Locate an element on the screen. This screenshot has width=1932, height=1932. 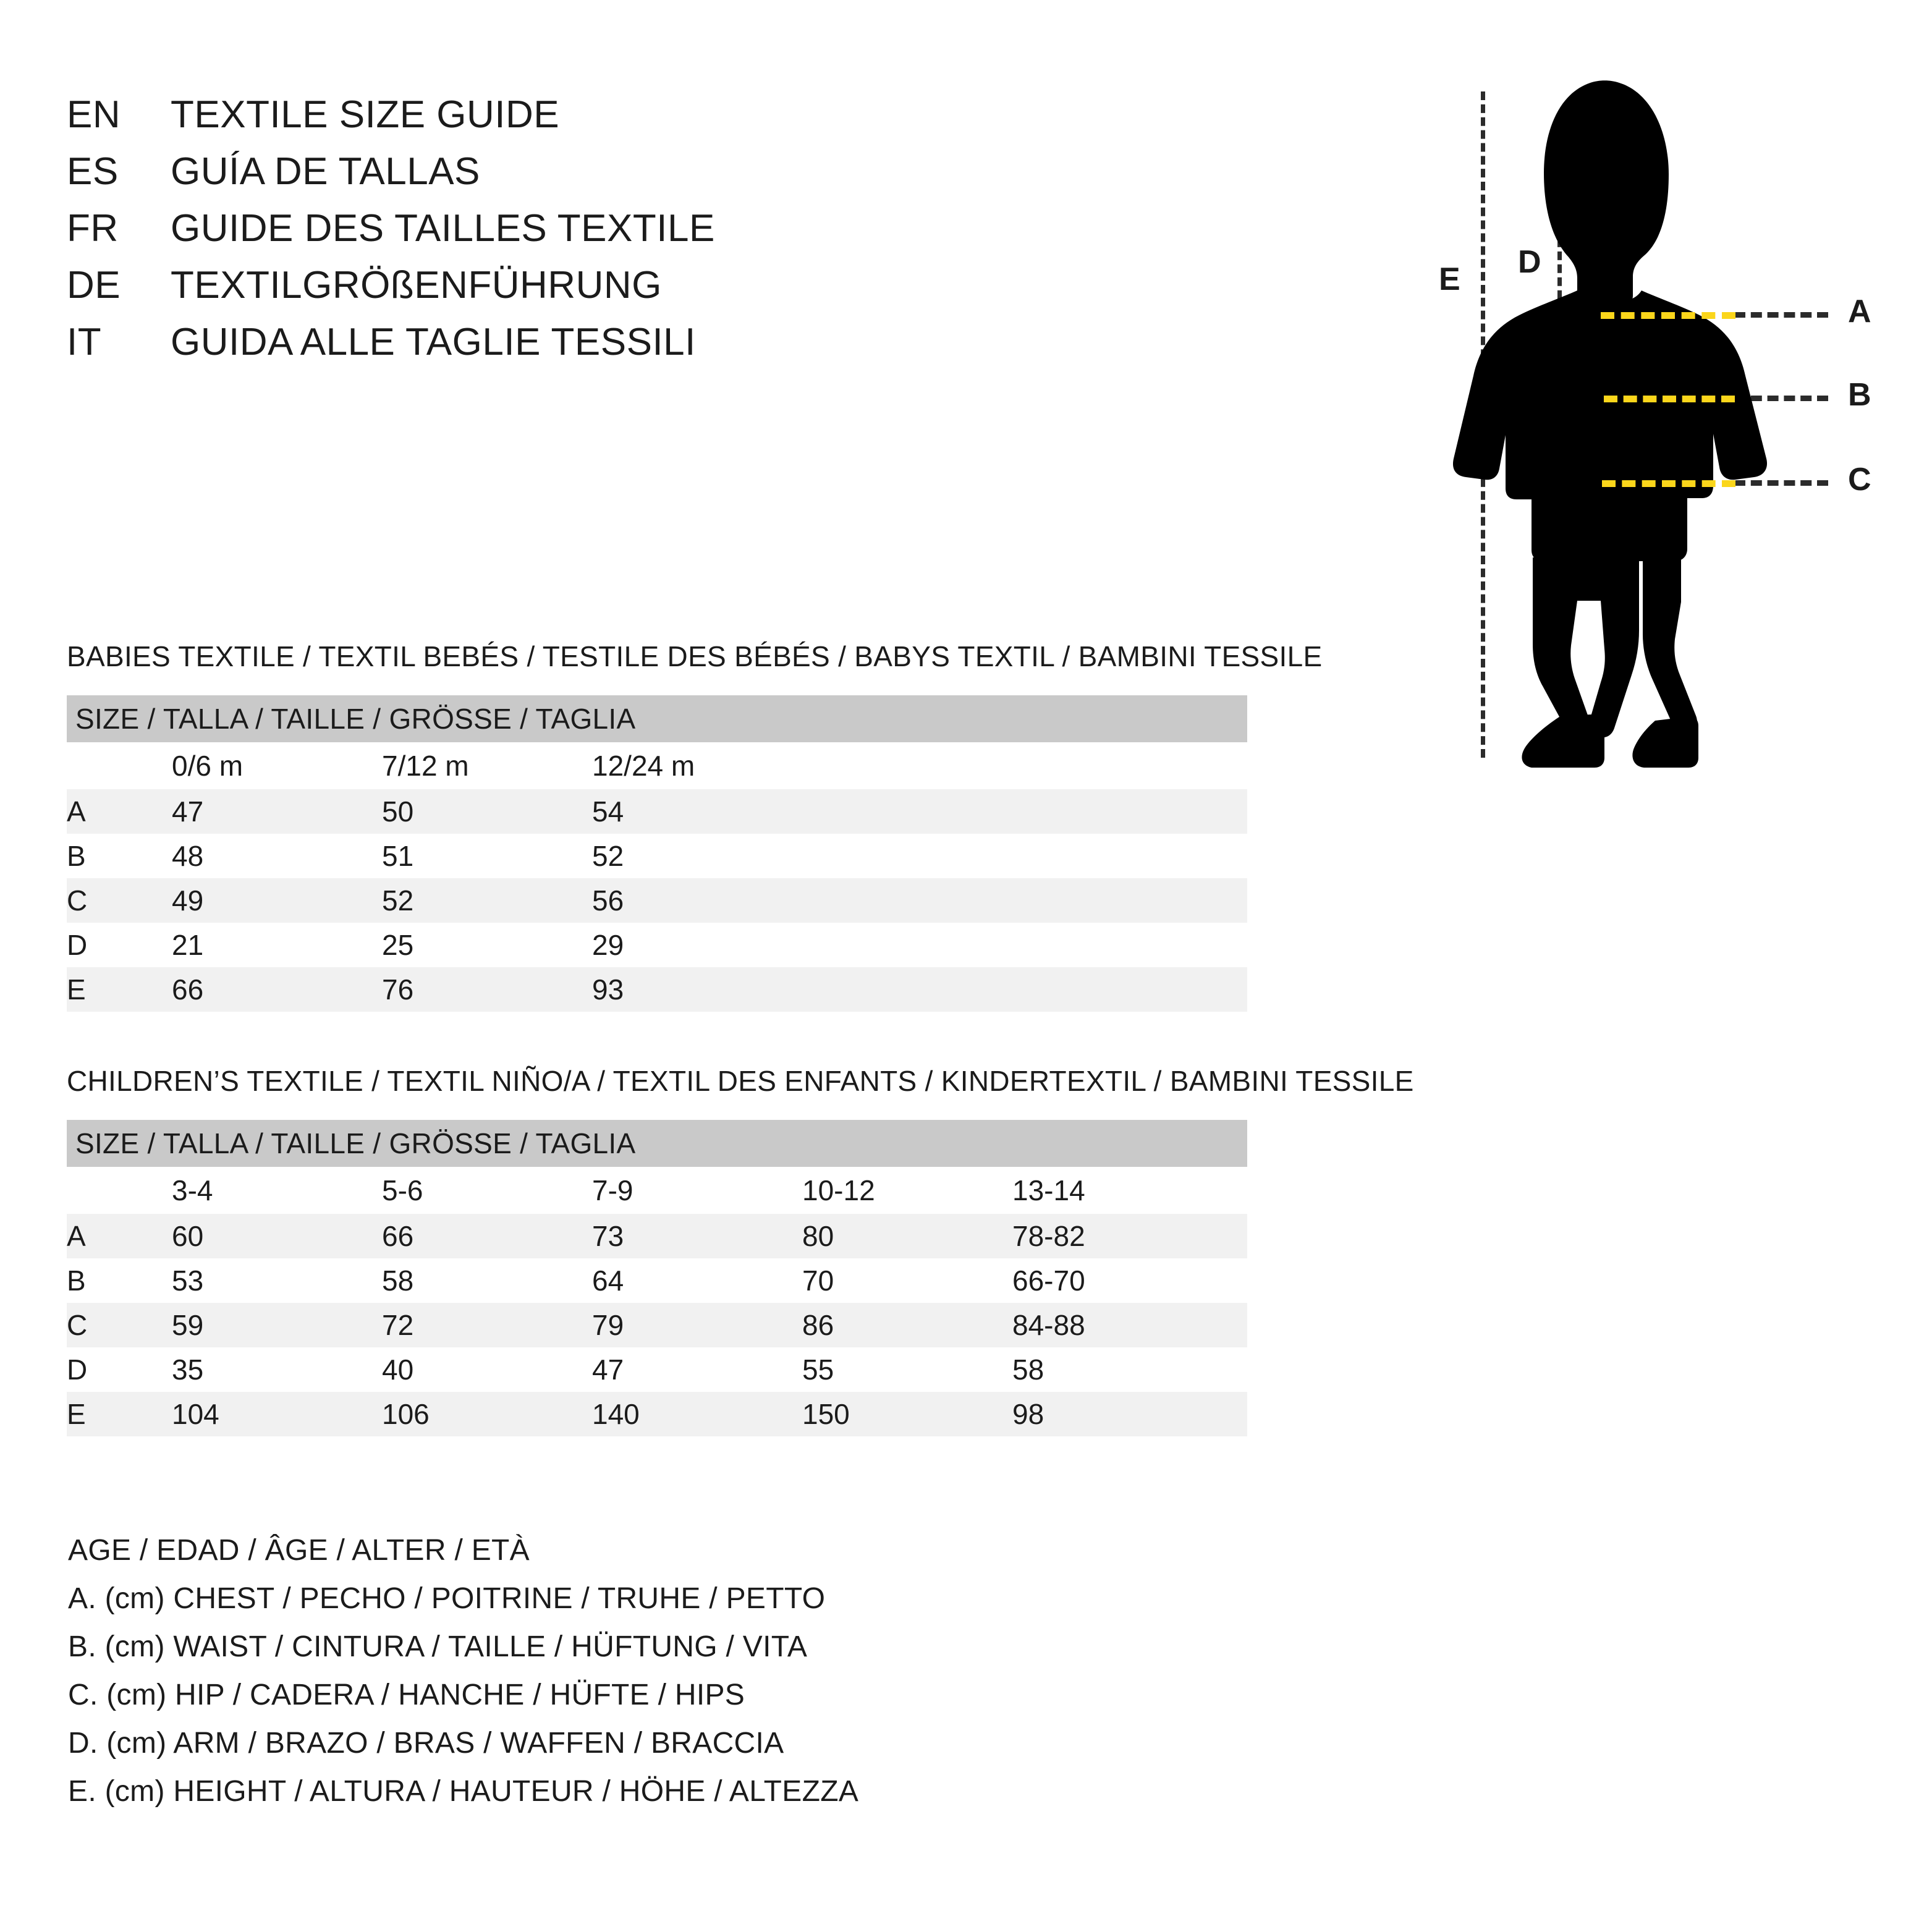
title-text-de: TEXTILGRÖßENFÜHRUNG is located at coordinates (416, 285).